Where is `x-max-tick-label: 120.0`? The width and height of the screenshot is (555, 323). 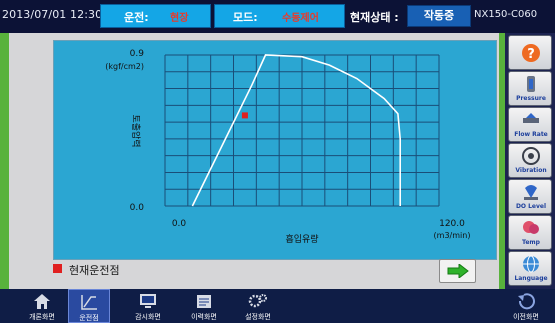 x-max-tick-label: 120.0 is located at coordinates (452, 224).